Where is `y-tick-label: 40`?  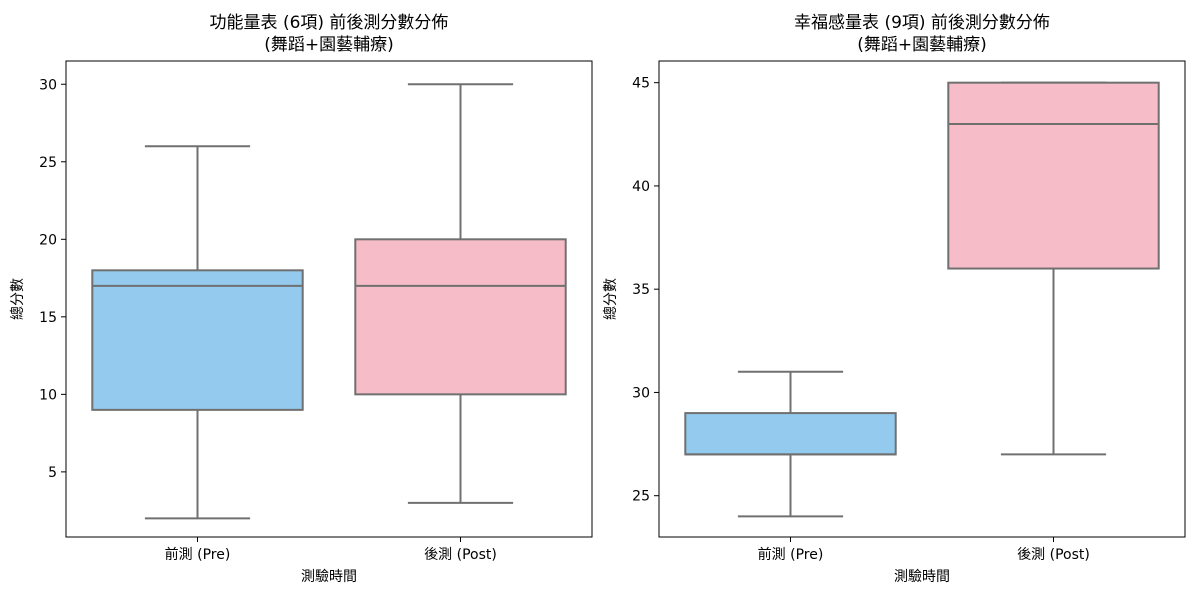 y-tick-label: 40 is located at coordinates (641, 187).